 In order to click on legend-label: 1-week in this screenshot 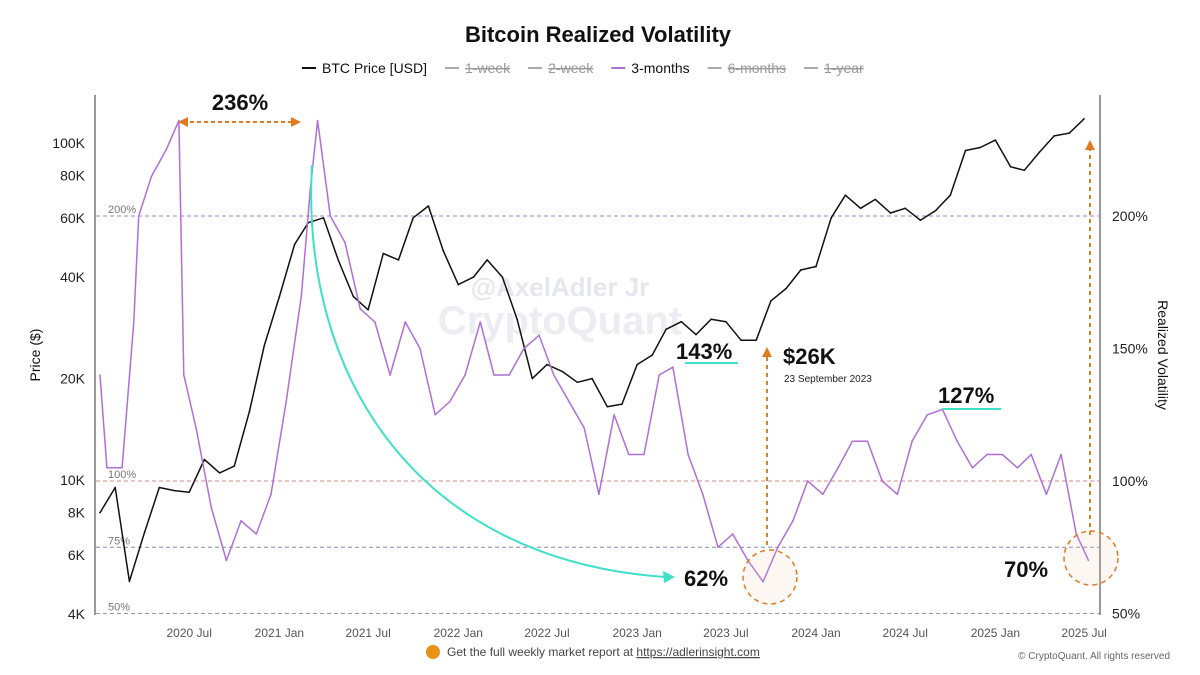, I will do `click(488, 68)`.